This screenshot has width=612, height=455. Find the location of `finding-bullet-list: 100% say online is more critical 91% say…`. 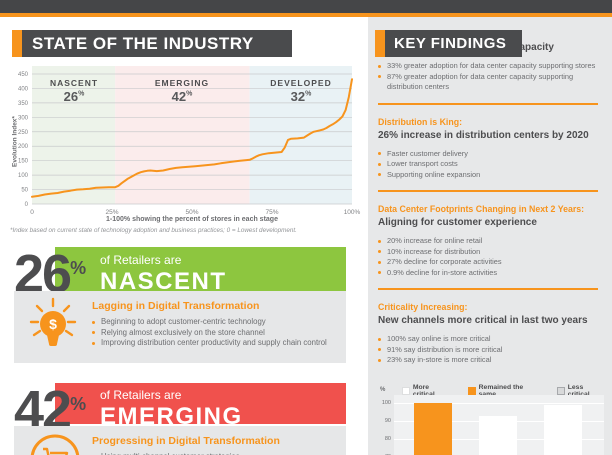

finding-bullet-list: 100% say online is more critical 91% say… is located at coordinates (488, 350).